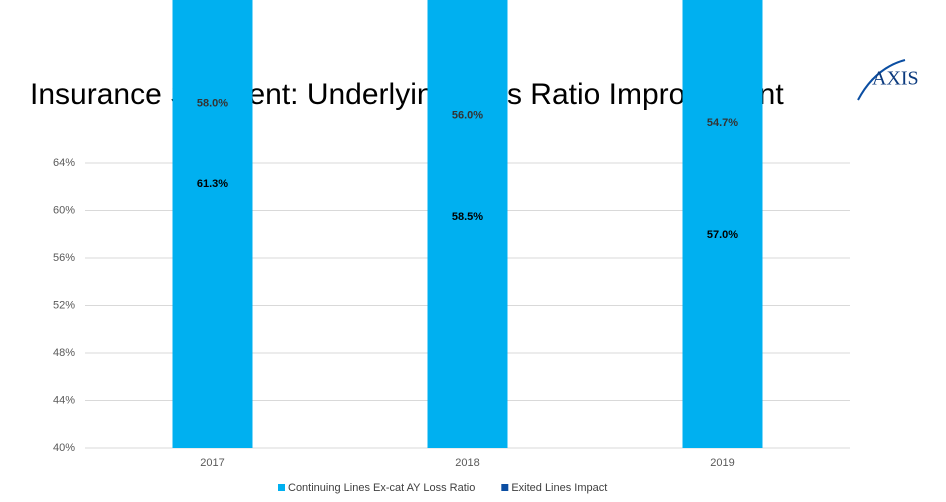 This screenshot has width=946, height=502. I want to click on y-tick-label: 40%, so click(64, 448).